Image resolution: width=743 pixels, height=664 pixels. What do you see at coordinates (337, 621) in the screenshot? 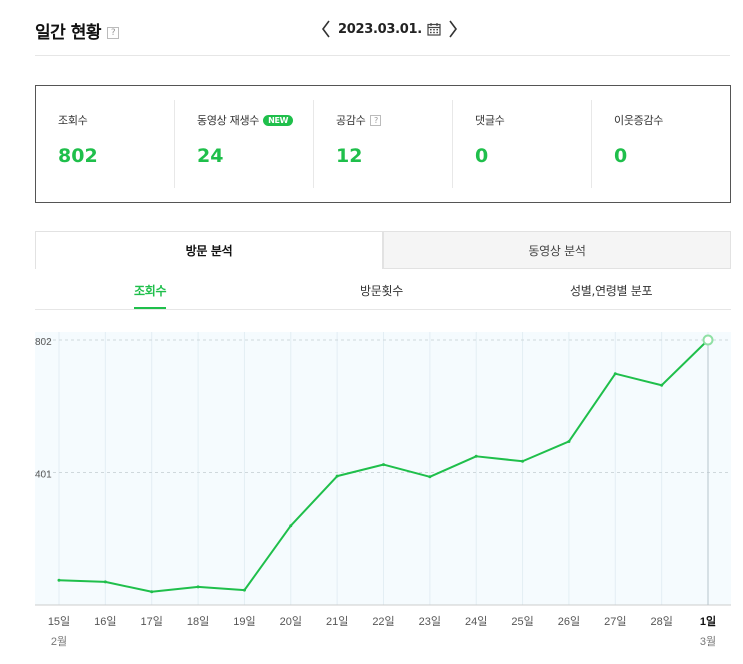
I see `x-tick-label: 21일` at bounding box center [337, 621].